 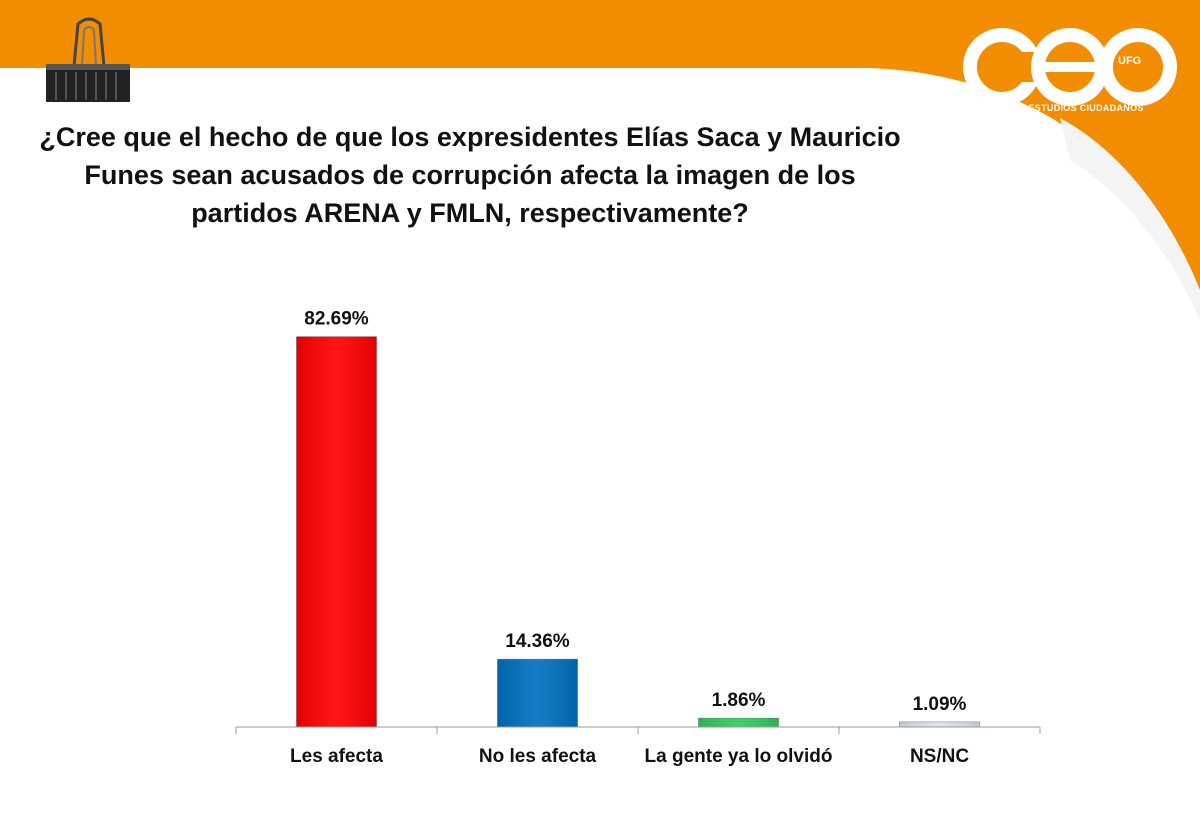 I want to click on logo-subtitle: CENTRO DE ESTUDIOS CIUDADANOS, so click(x=1057, y=108).